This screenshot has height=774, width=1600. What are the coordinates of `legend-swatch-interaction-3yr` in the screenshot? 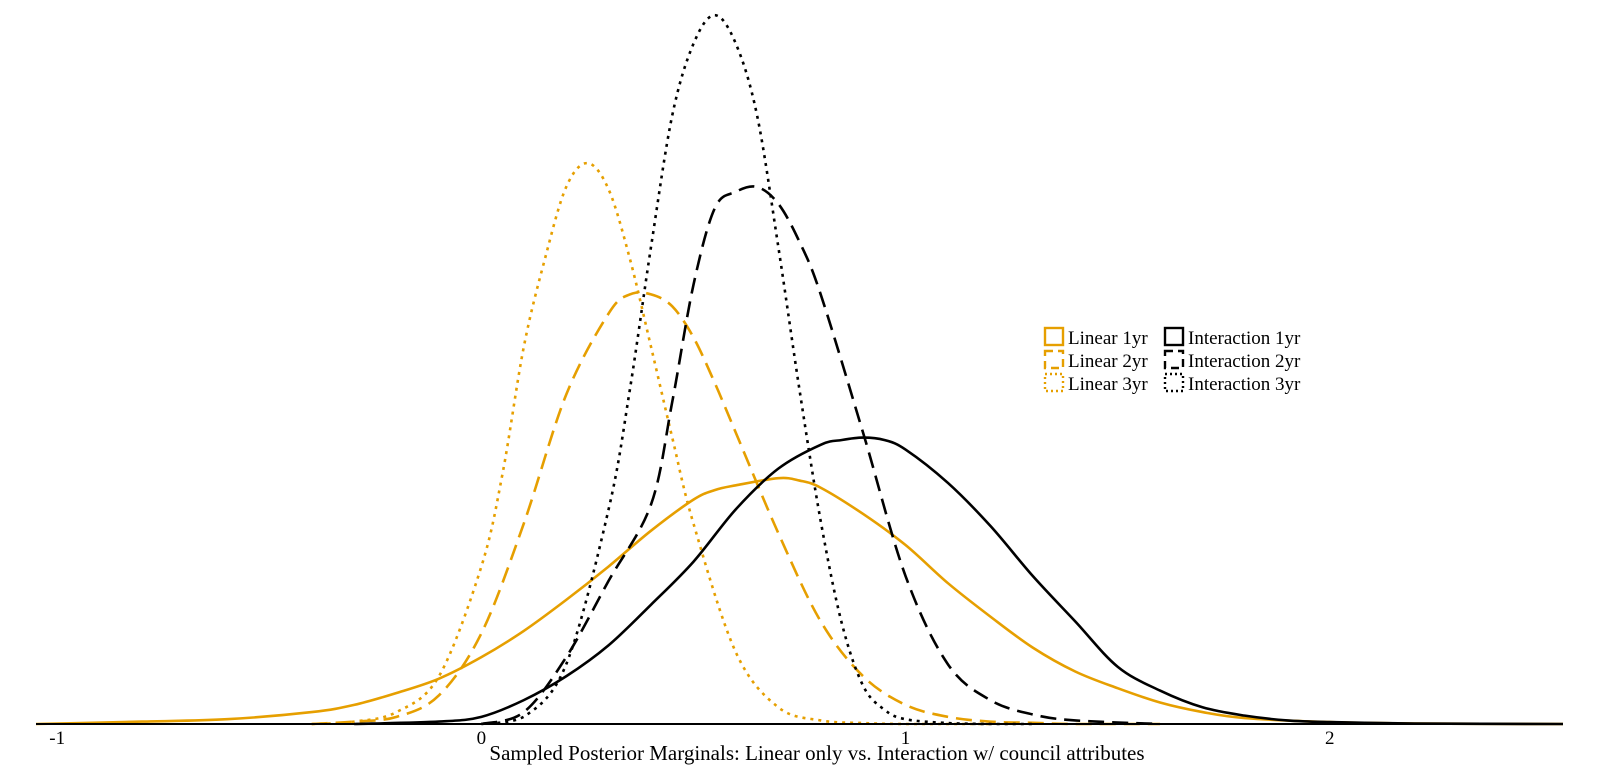 It's located at (1174, 382).